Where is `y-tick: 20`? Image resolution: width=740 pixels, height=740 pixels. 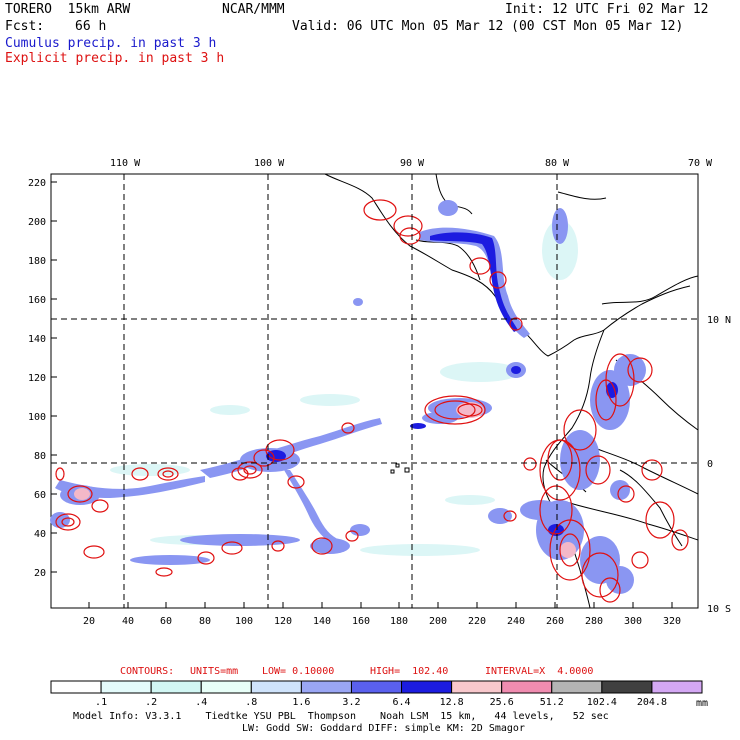
y-tick: 20 is located at coordinates (40, 573).